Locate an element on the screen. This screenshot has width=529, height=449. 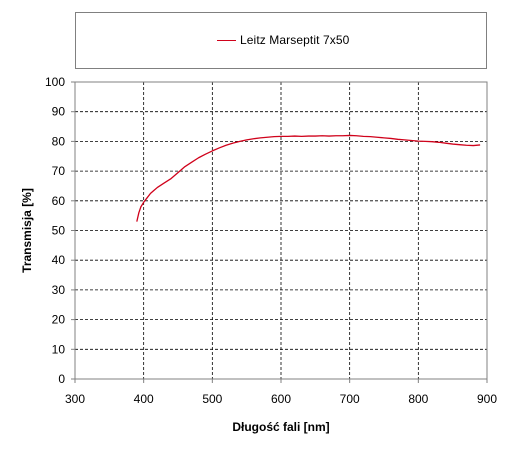
y-axis-title: Transmisja [%] is located at coordinates (27, 230).